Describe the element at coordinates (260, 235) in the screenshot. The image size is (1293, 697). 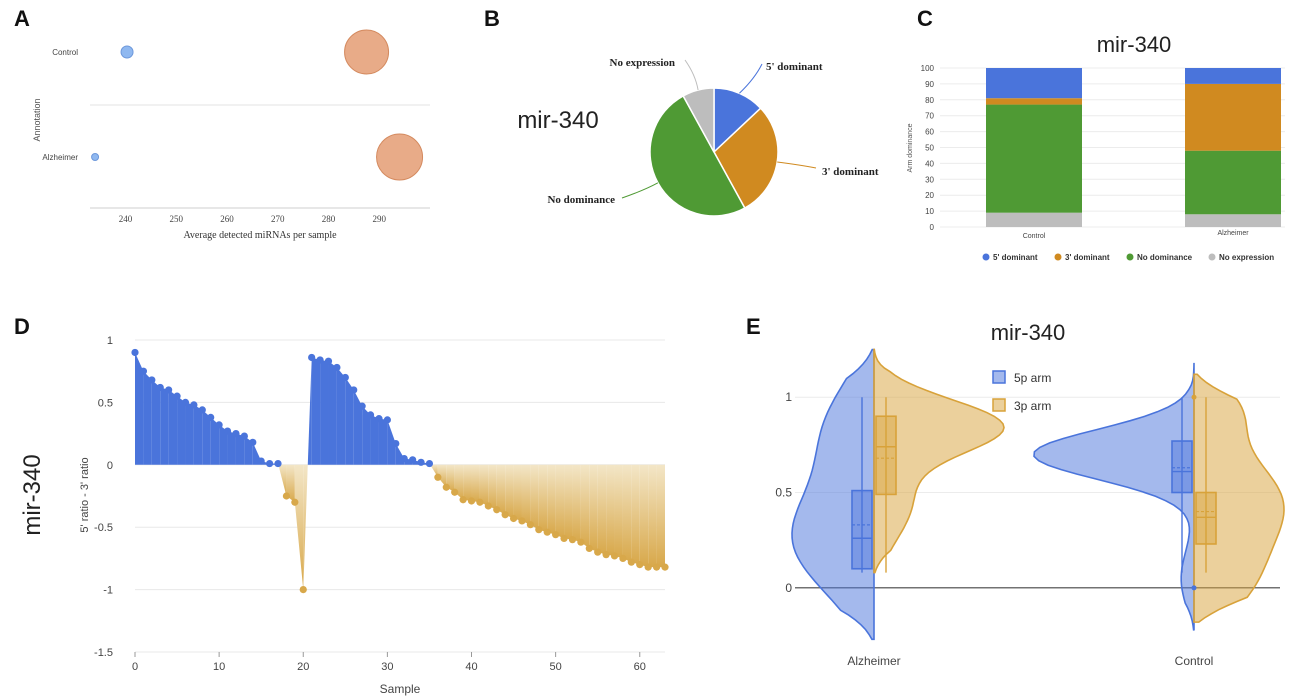
I see `x-axis-title: Average detected miRNAs per sample` at that location.